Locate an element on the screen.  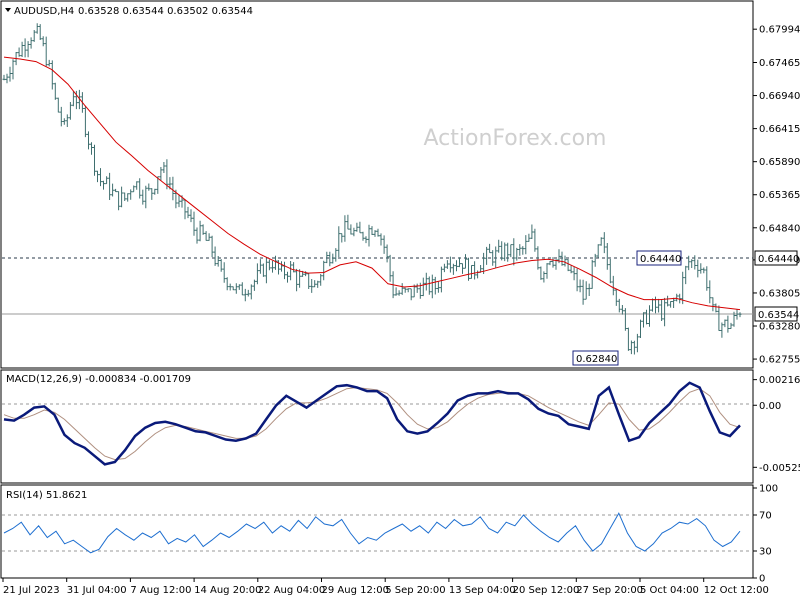
svg-text: 0.63544 is located at coordinates (778, 315).